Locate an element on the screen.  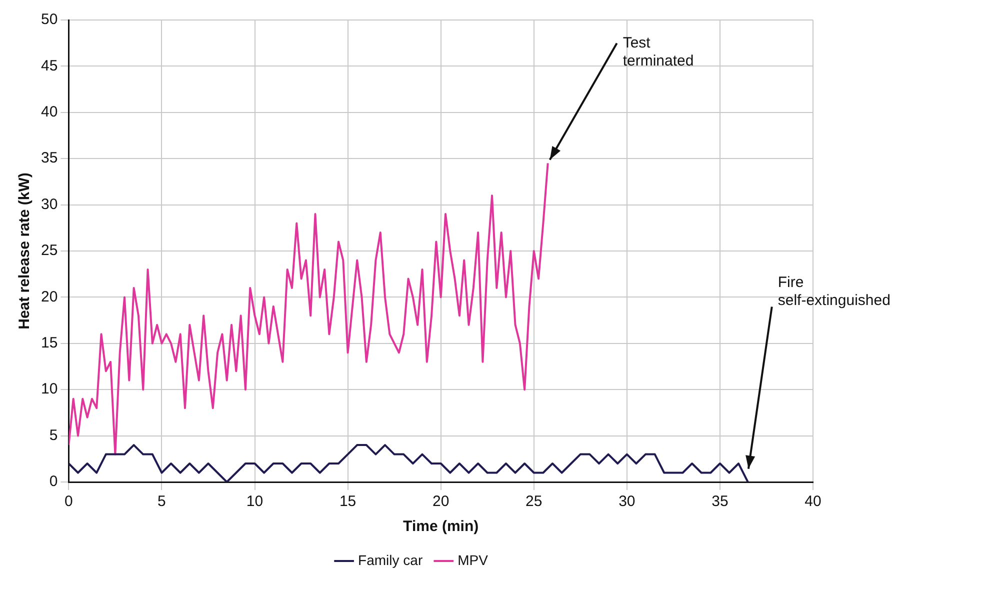
y-axis-title: Heat release rate (kW) is located at coordinates (25, 251).